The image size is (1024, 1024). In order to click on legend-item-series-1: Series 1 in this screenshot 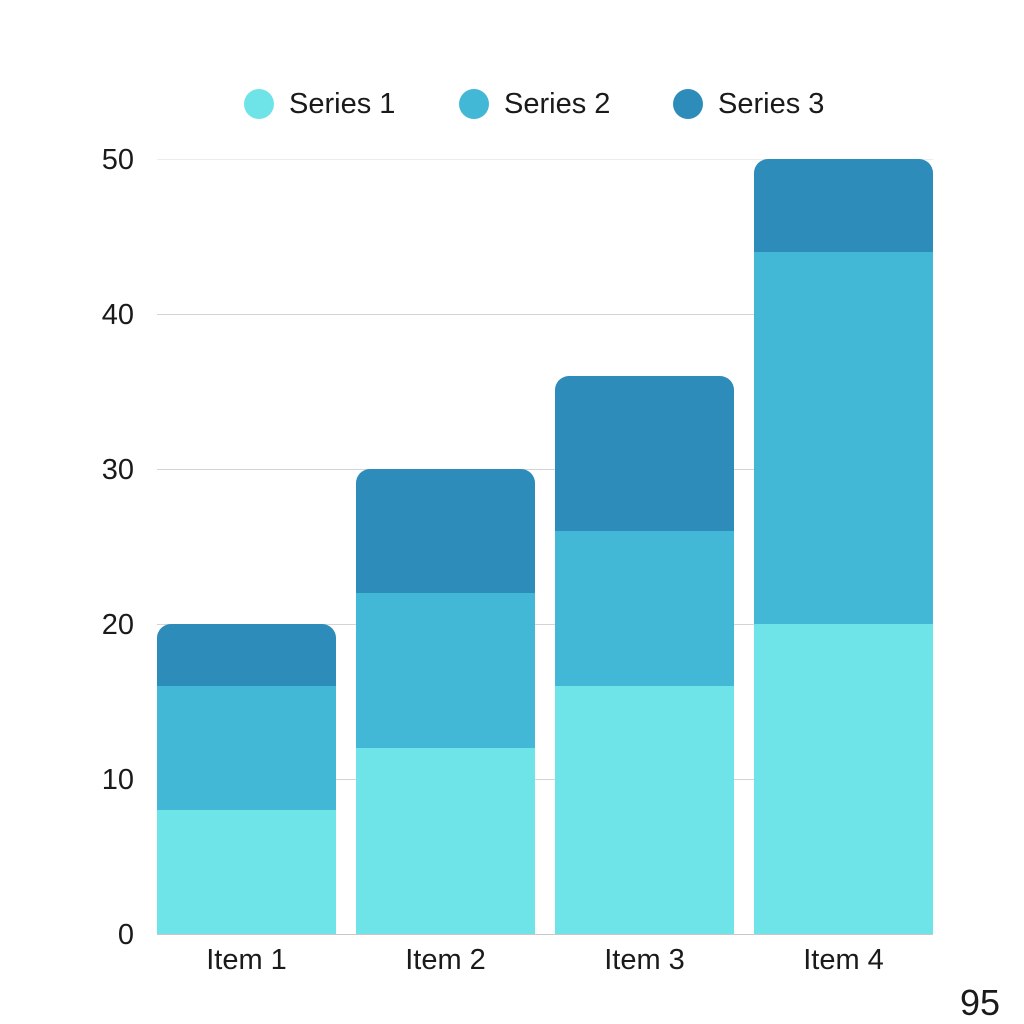, I will do `click(319, 104)`.